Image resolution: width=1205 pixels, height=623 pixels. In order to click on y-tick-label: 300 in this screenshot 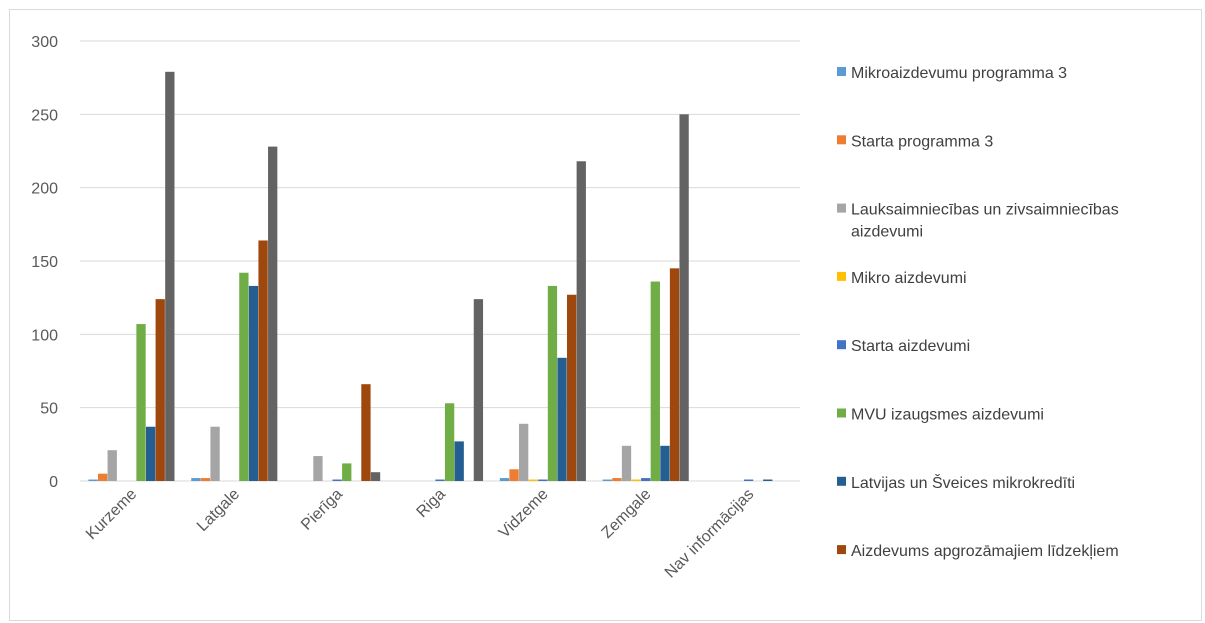, I will do `click(44, 42)`.